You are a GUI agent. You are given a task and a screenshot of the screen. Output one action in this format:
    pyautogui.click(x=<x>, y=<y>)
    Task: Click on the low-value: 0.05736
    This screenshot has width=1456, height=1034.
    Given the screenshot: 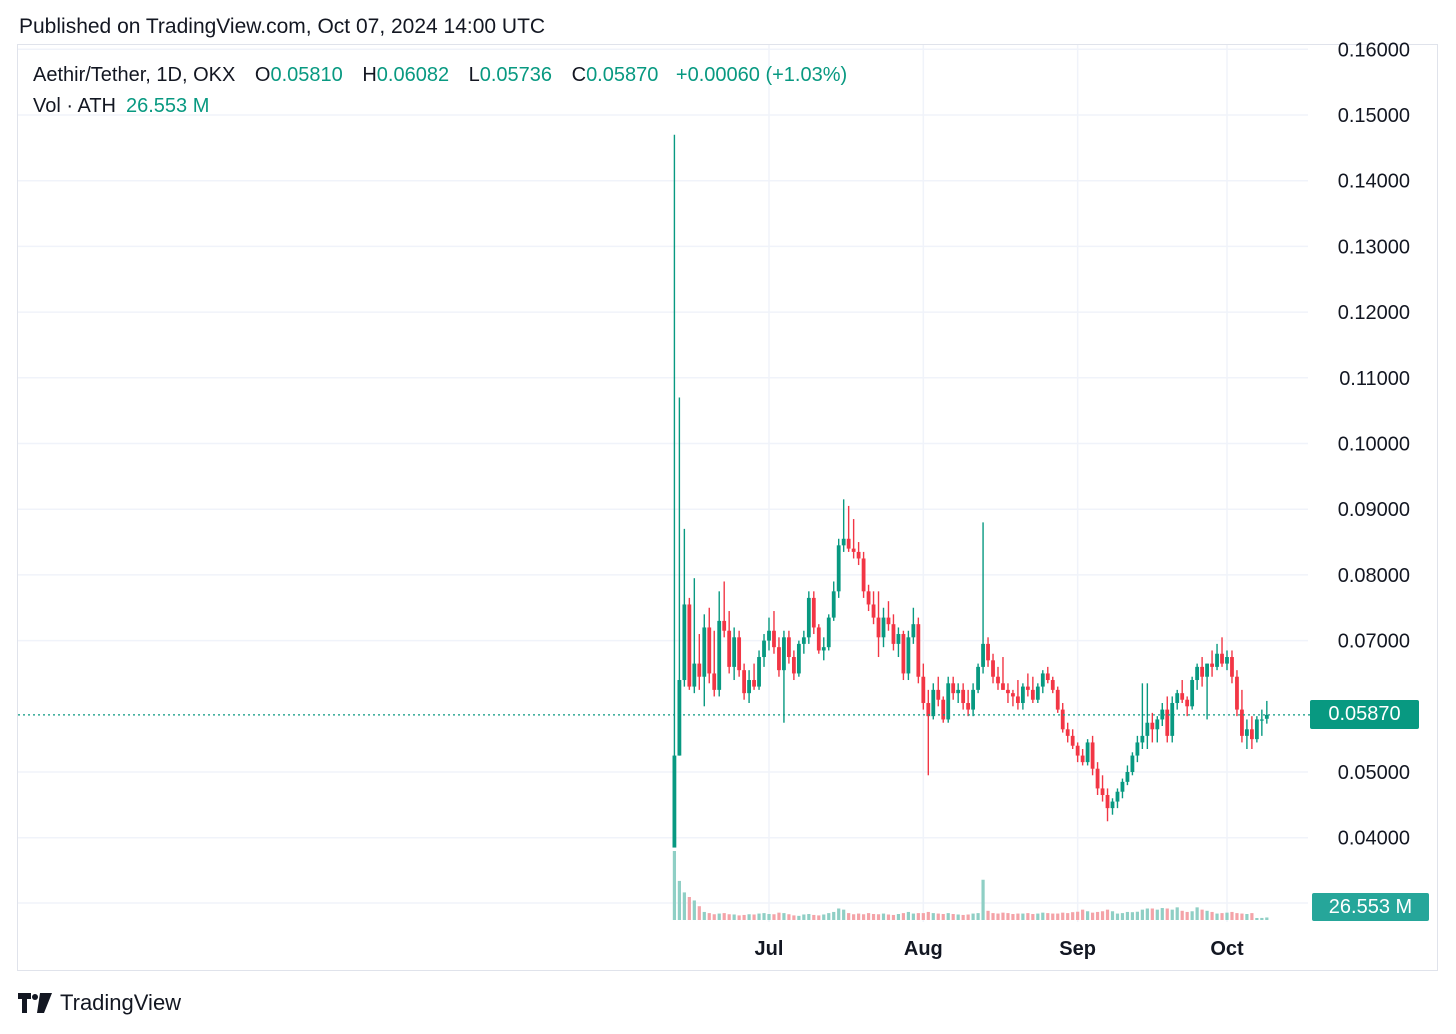 What is the action you would take?
    pyautogui.click(x=516, y=75)
    